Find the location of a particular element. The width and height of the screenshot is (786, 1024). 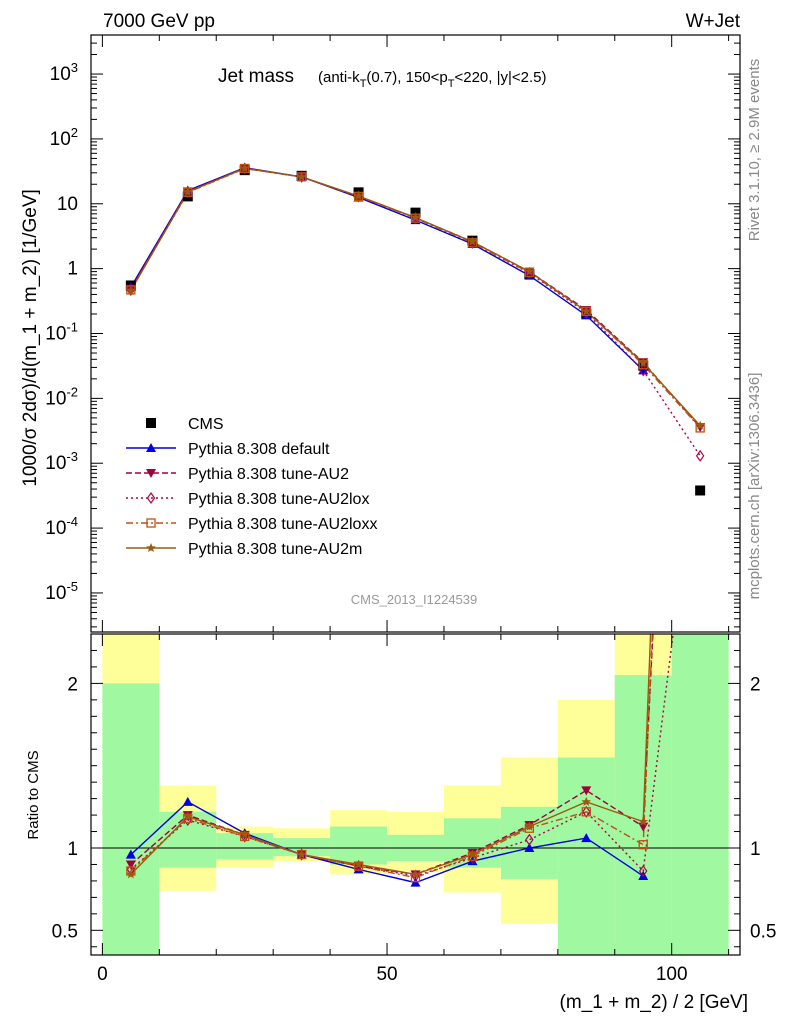

top-ytick-label: 10⁻³ is located at coordinates (61, 461).